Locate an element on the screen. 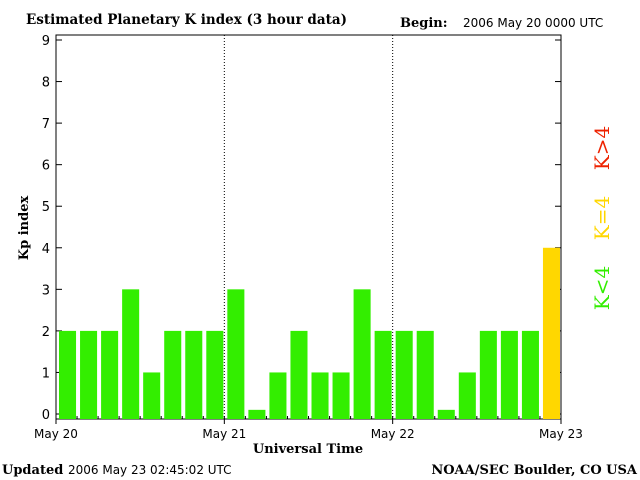 This screenshot has width=640, height=480. y-tick-label: 7 is located at coordinates (46, 124).